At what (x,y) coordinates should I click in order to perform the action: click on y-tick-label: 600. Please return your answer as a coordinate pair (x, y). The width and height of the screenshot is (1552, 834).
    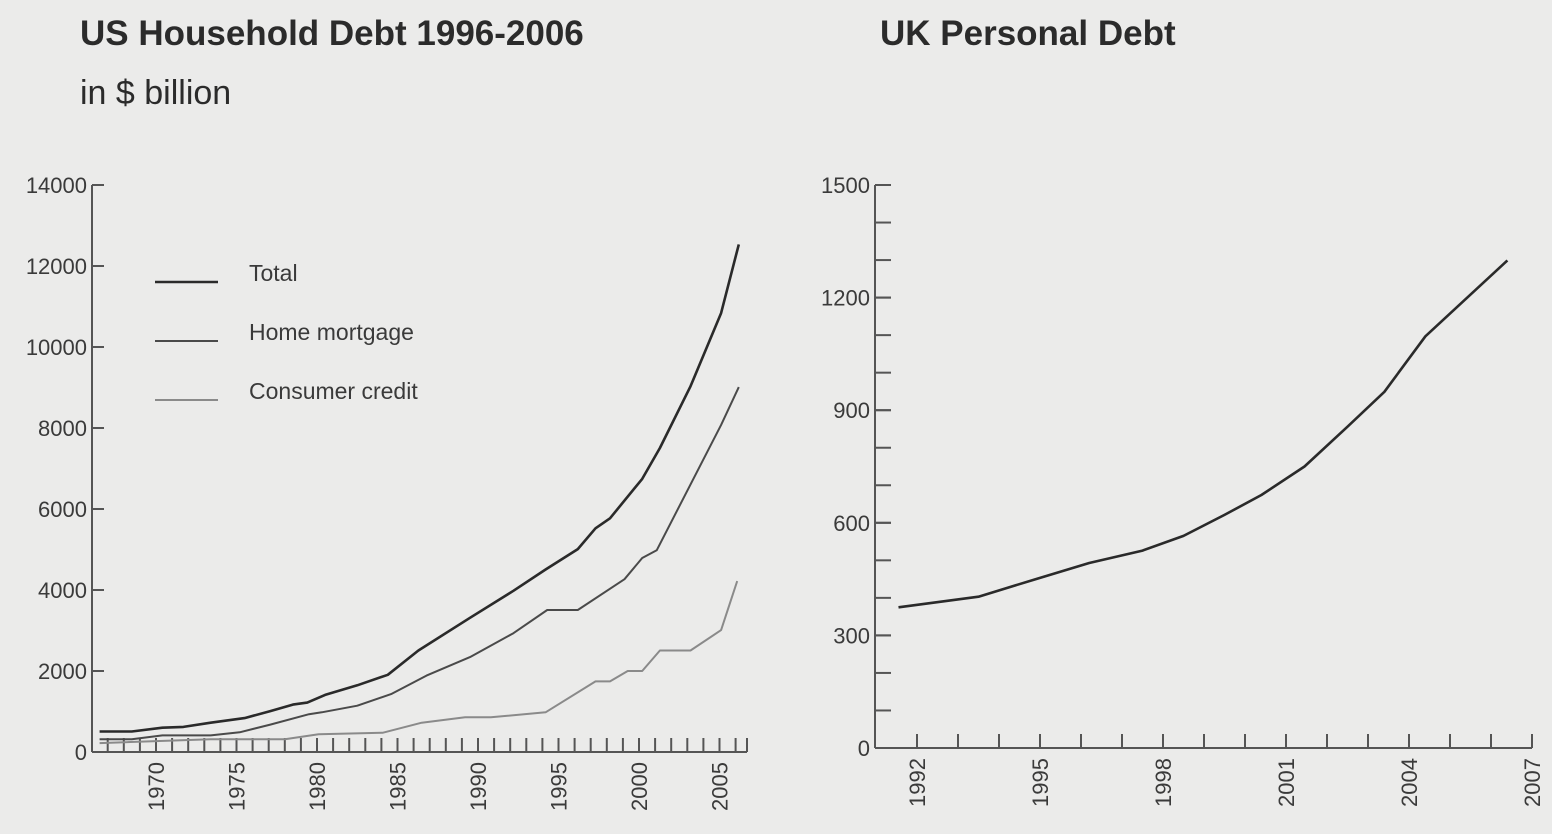
    Looking at the image, I should click on (851, 523).